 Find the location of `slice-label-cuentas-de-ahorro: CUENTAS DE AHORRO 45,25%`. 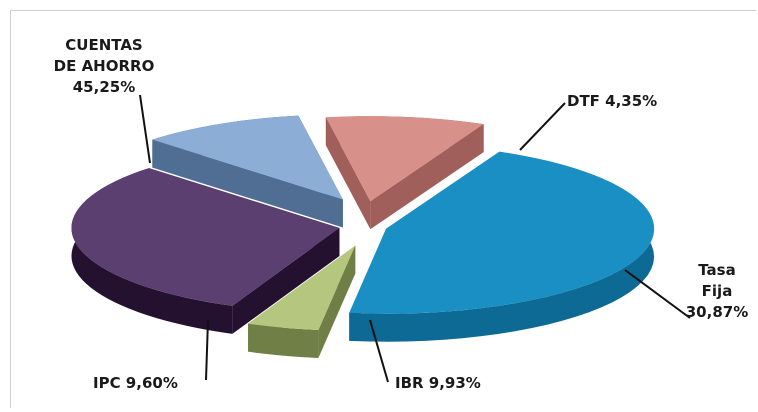

slice-label-cuentas-de-ahorro: CUENTAS DE AHORRO 45,25% is located at coordinates (104, 66).